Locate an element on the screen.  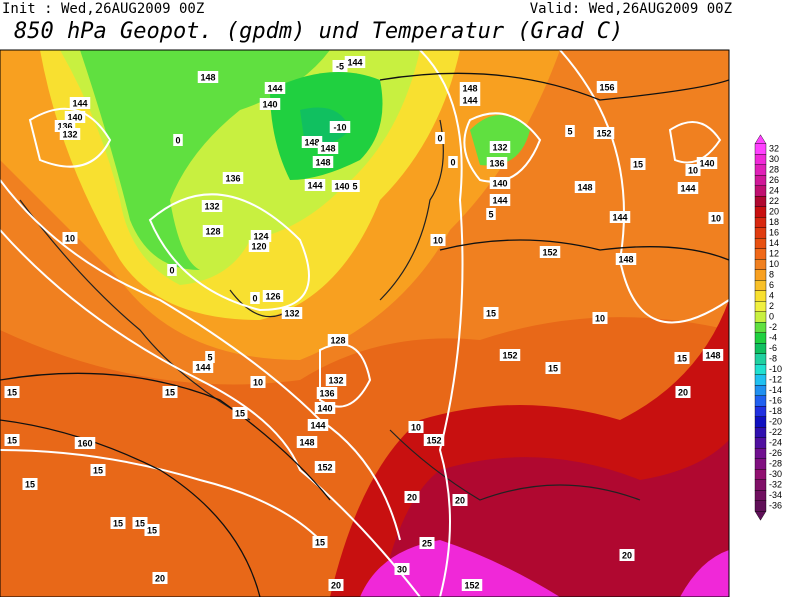
colorbar-label: -34 is located at coordinates (775, 495).